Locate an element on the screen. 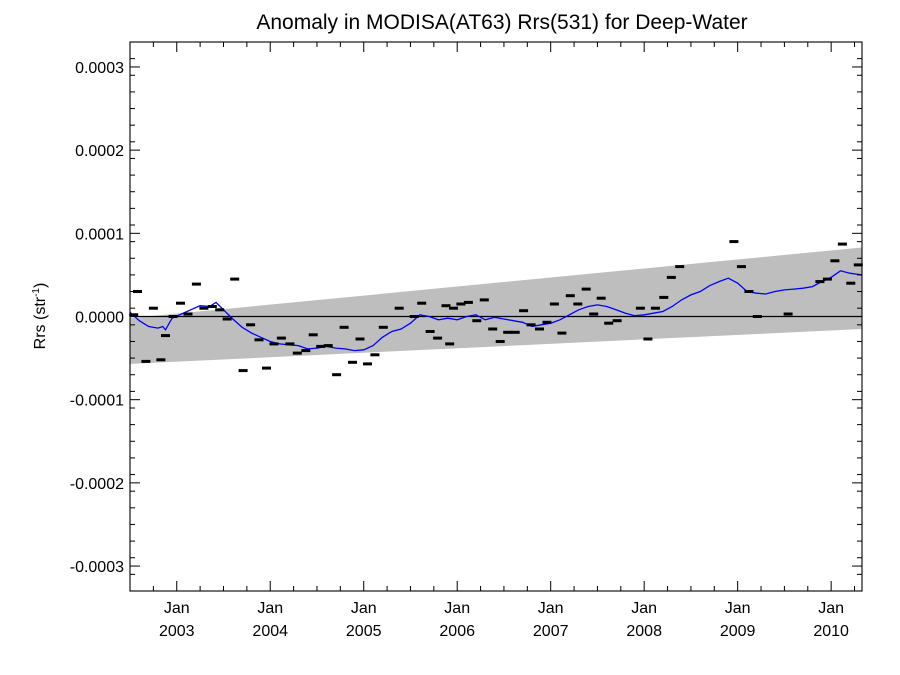 This screenshot has height=675, width=900. confidence-band is located at coordinates (496, 305).